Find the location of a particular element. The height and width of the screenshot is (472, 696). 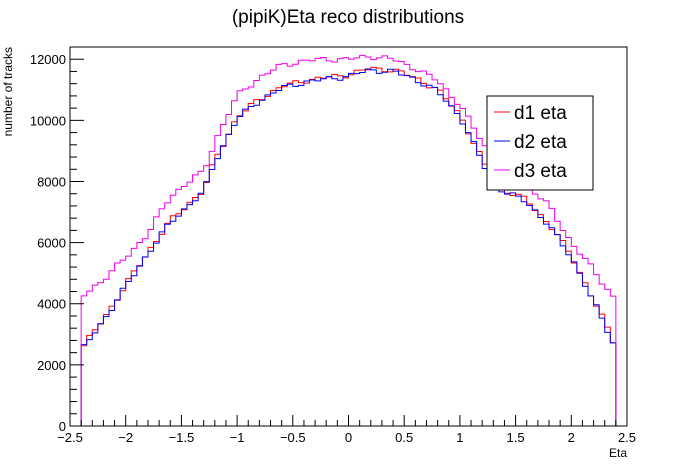

y-tick-label: 4000 is located at coordinates (51, 304).